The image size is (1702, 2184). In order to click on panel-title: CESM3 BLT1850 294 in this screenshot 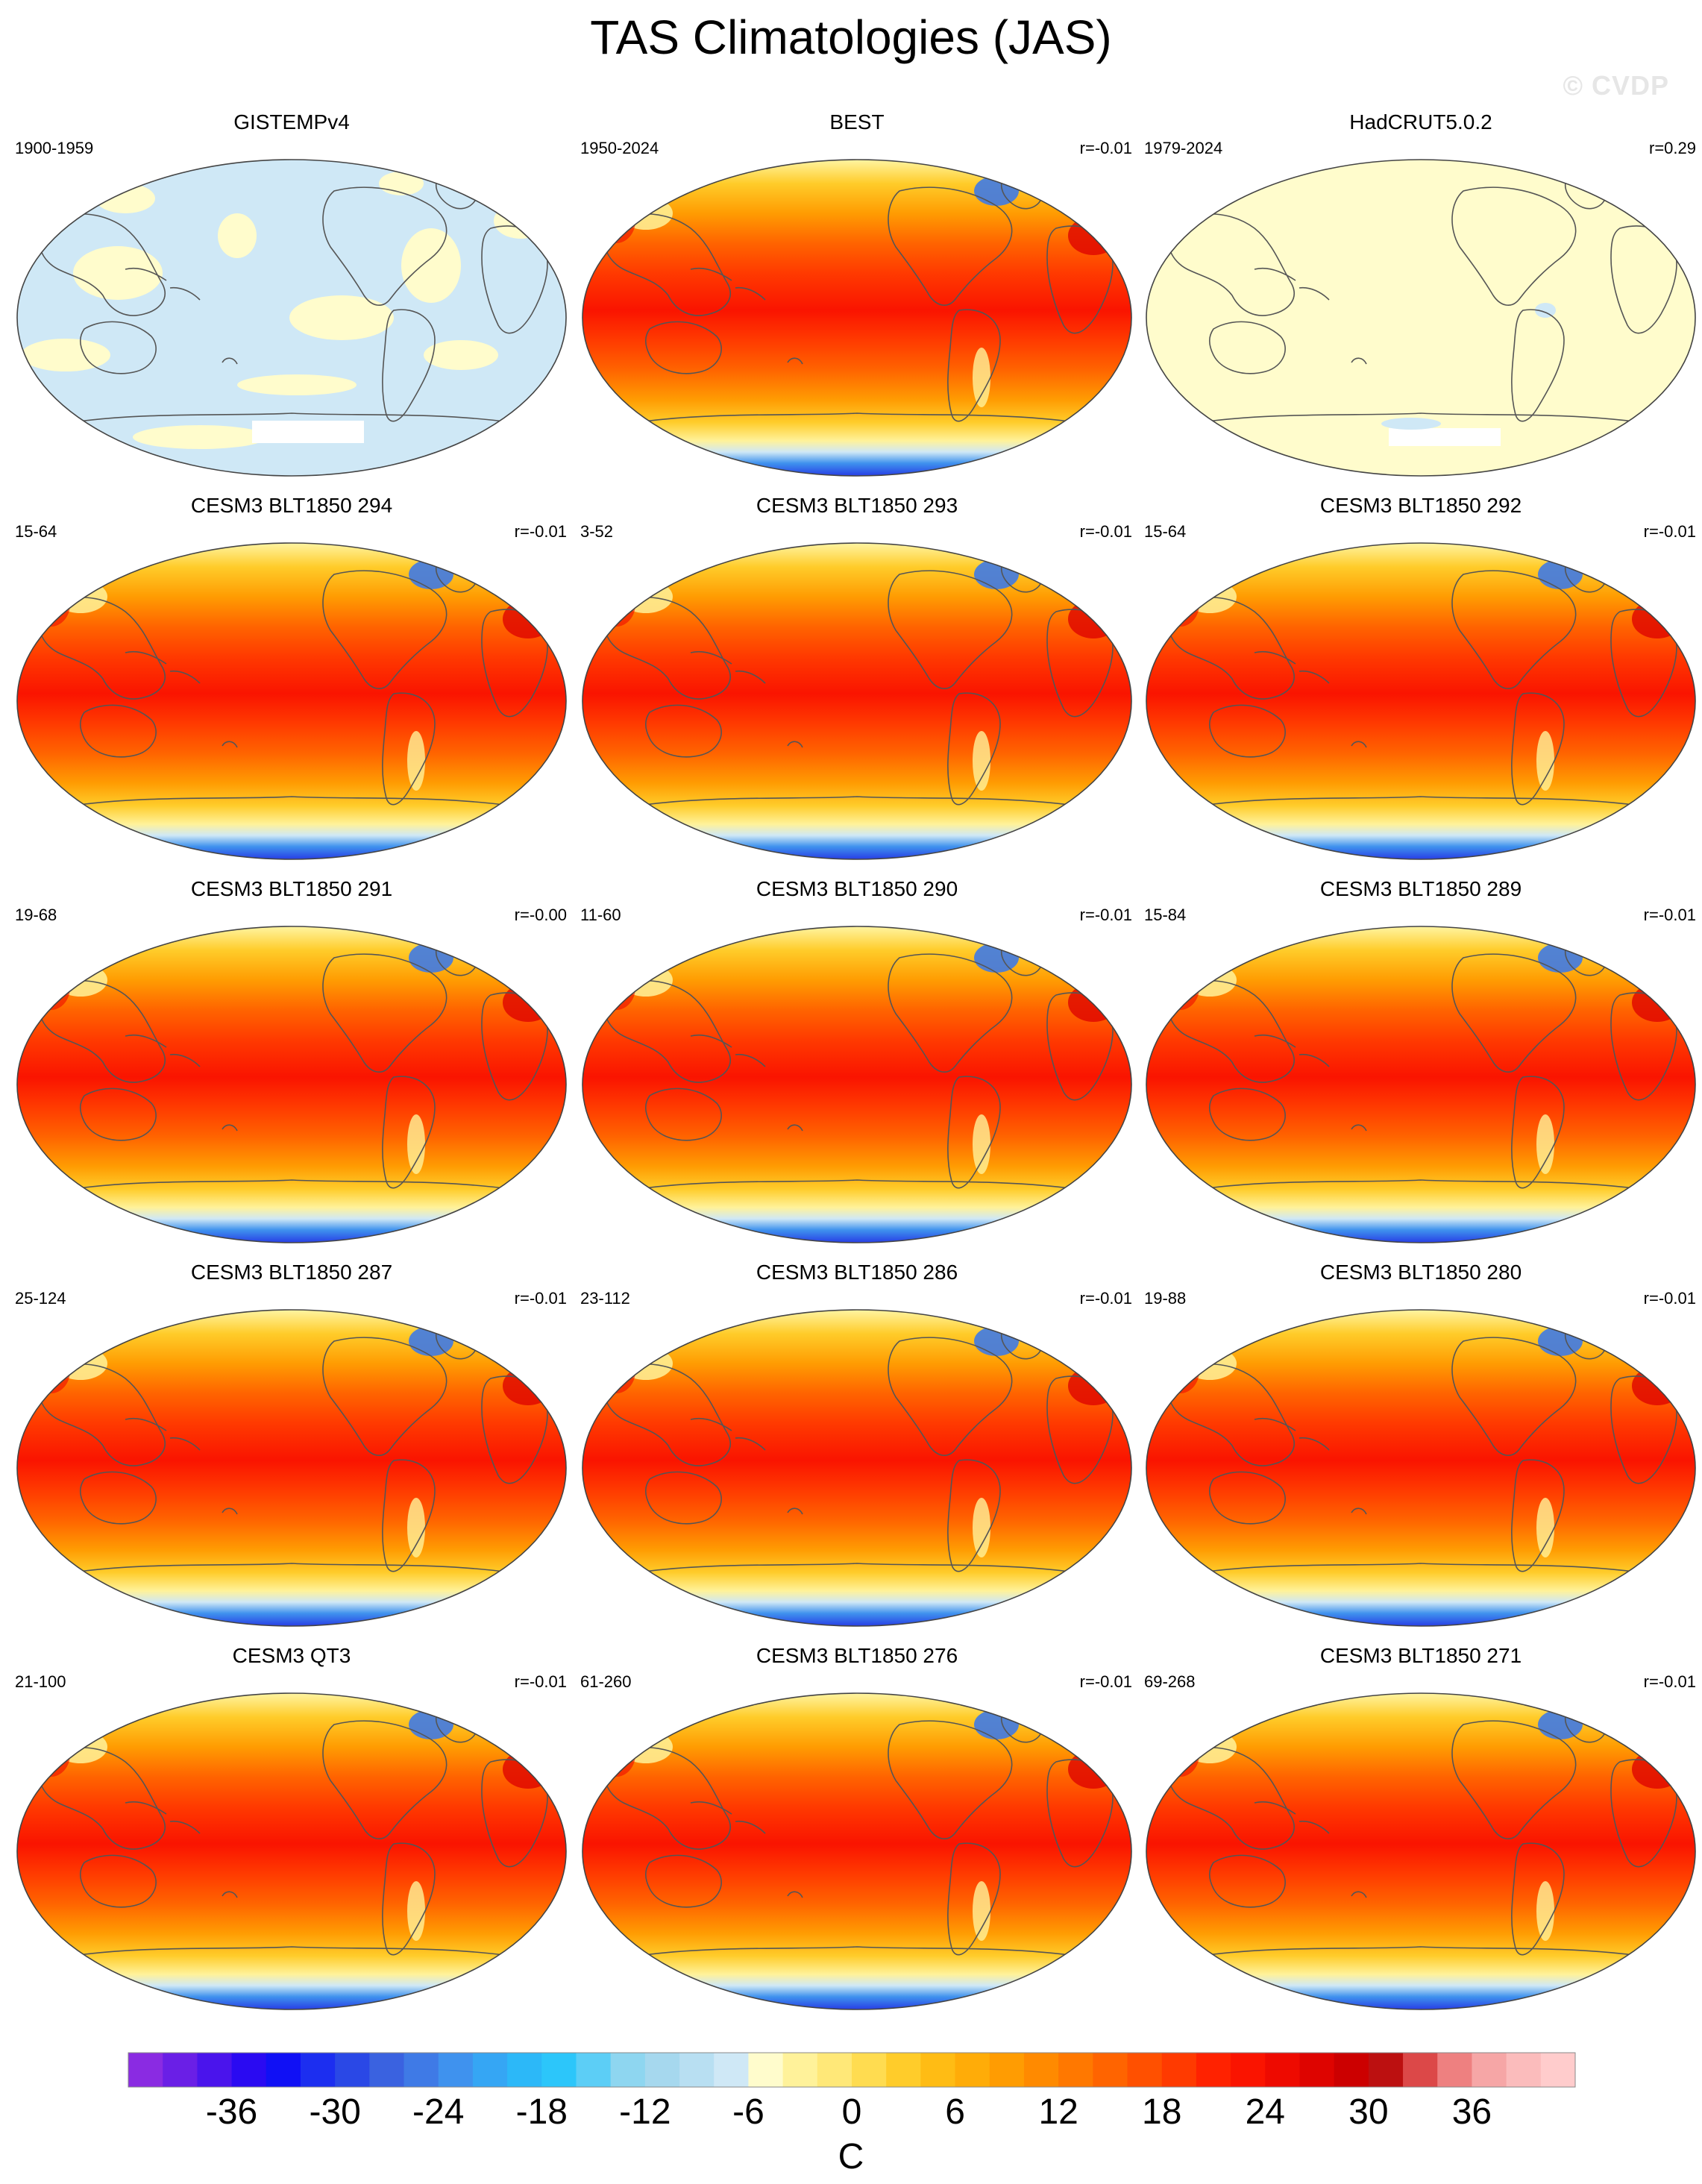, I will do `click(291, 506)`.